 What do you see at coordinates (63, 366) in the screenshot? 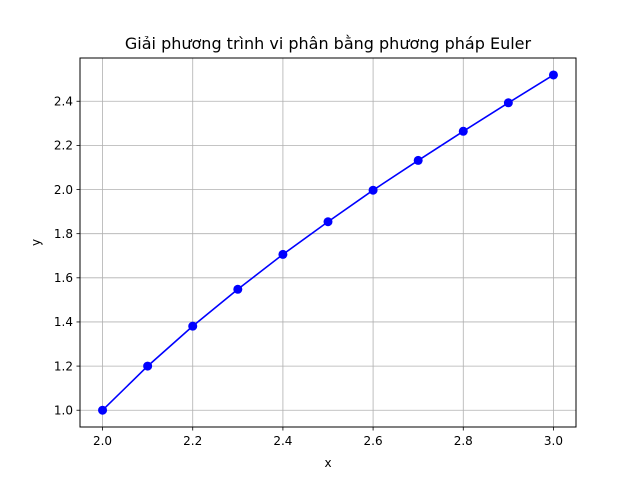
I see `y-tick-label: 1.2` at bounding box center [63, 366].